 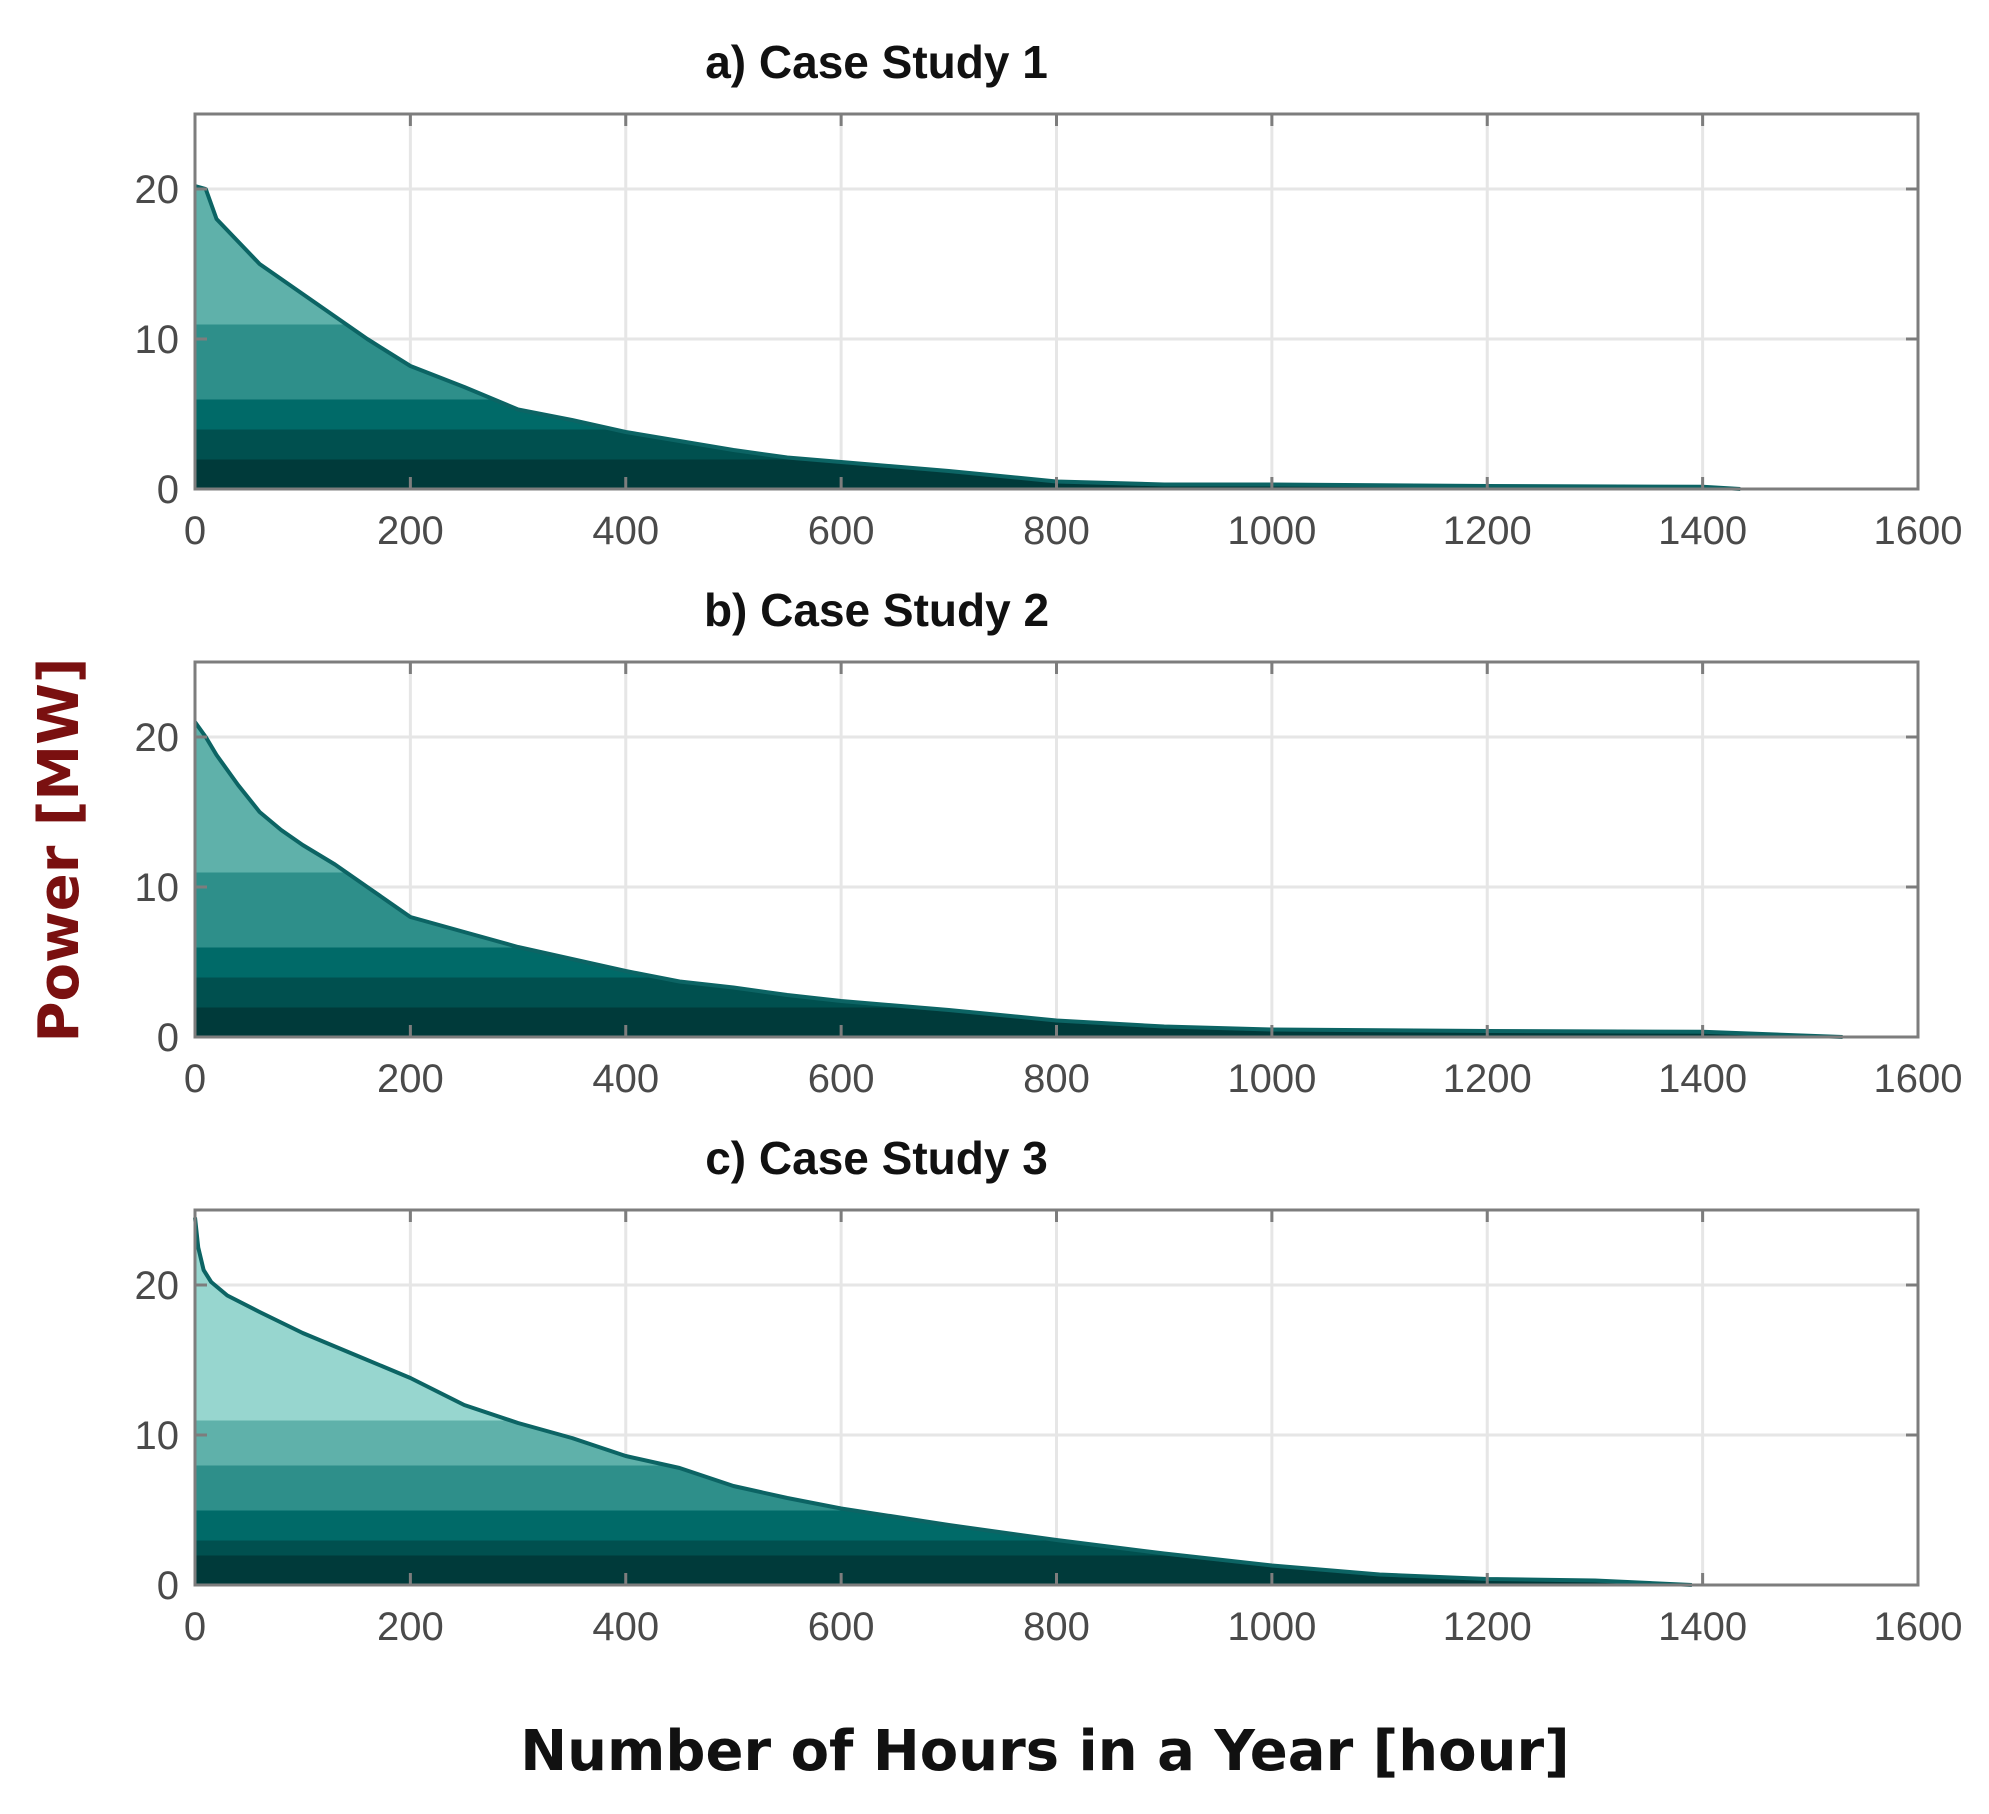 What do you see at coordinates (876, 610) in the screenshot?
I see `chart-title: b) Case Study 2` at bounding box center [876, 610].